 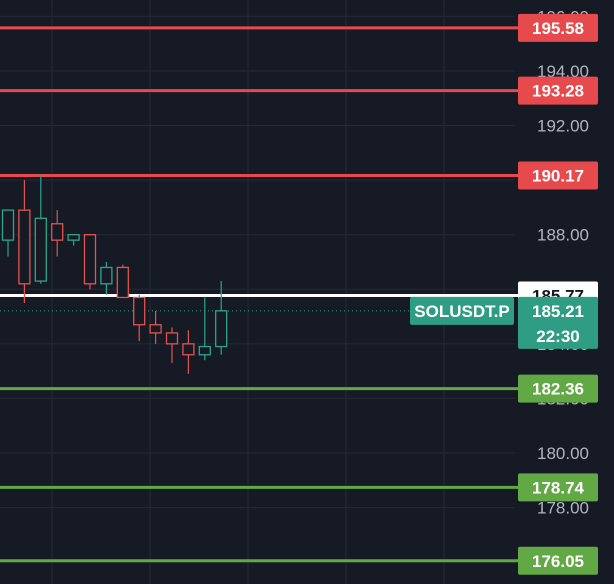 I want to click on y-tick-label: 194.00, so click(x=563, y=71).